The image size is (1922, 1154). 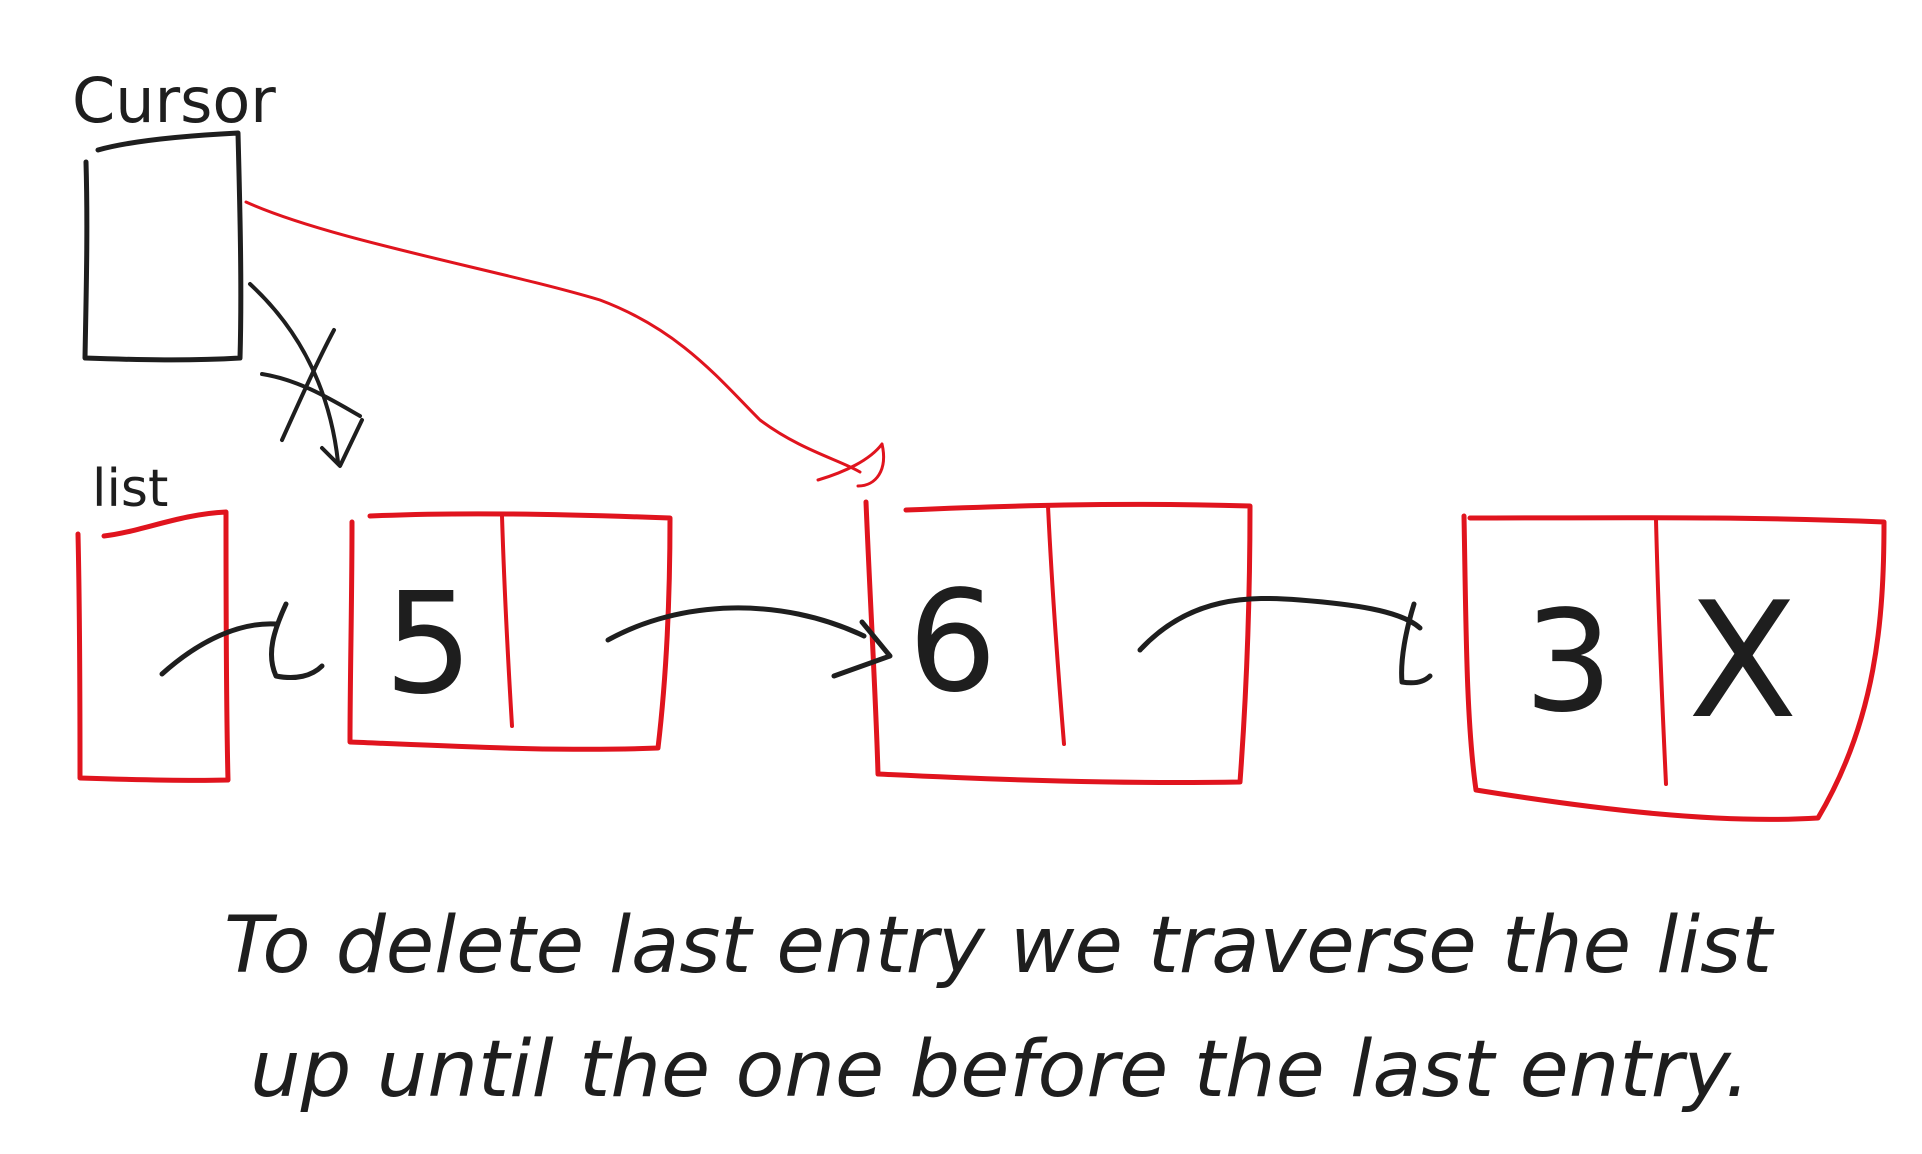 What do you see at coordinates (553, 337) in the screenshot?
I see `new-cursor-arrow` at bounding box center [553, 337].